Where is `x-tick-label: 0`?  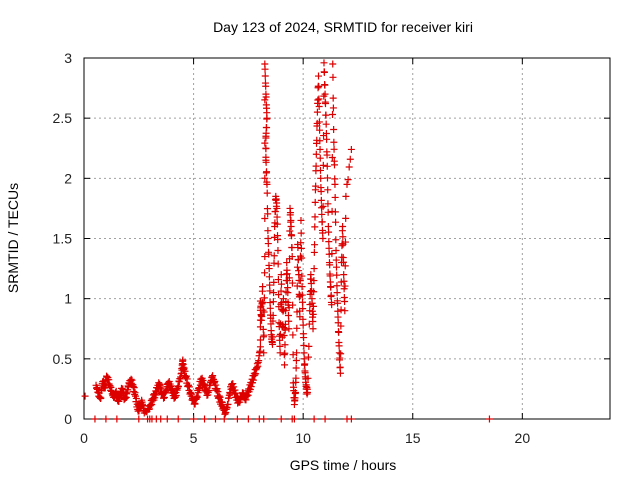
x-tick-label: 0 is located at coordinates (84, 438).